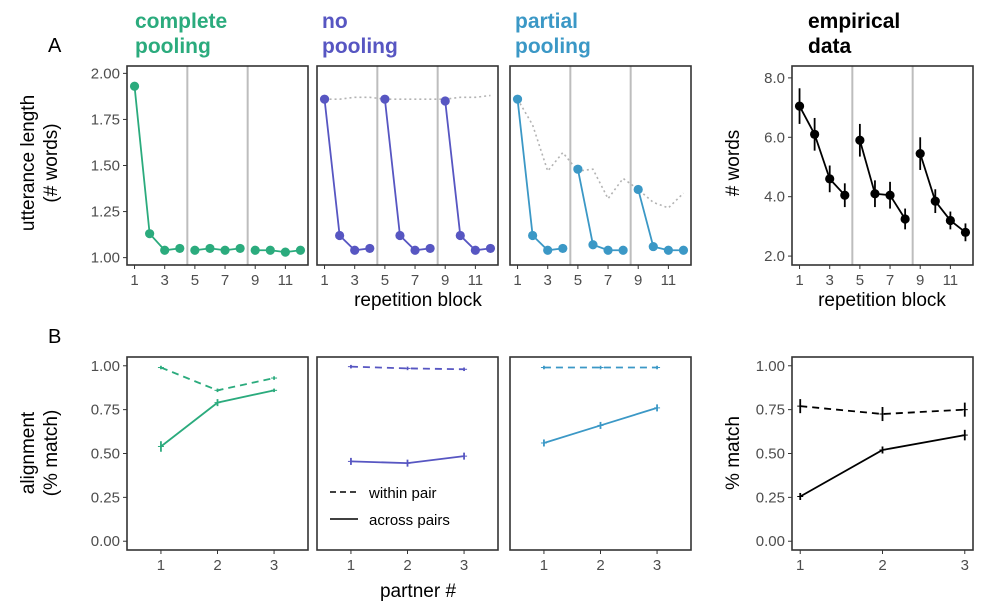  What do you see at coordinates (544, 565) in the screenshot?
I see `xtick-label-B_partial-0: 1` at bounding box center [544, 565].